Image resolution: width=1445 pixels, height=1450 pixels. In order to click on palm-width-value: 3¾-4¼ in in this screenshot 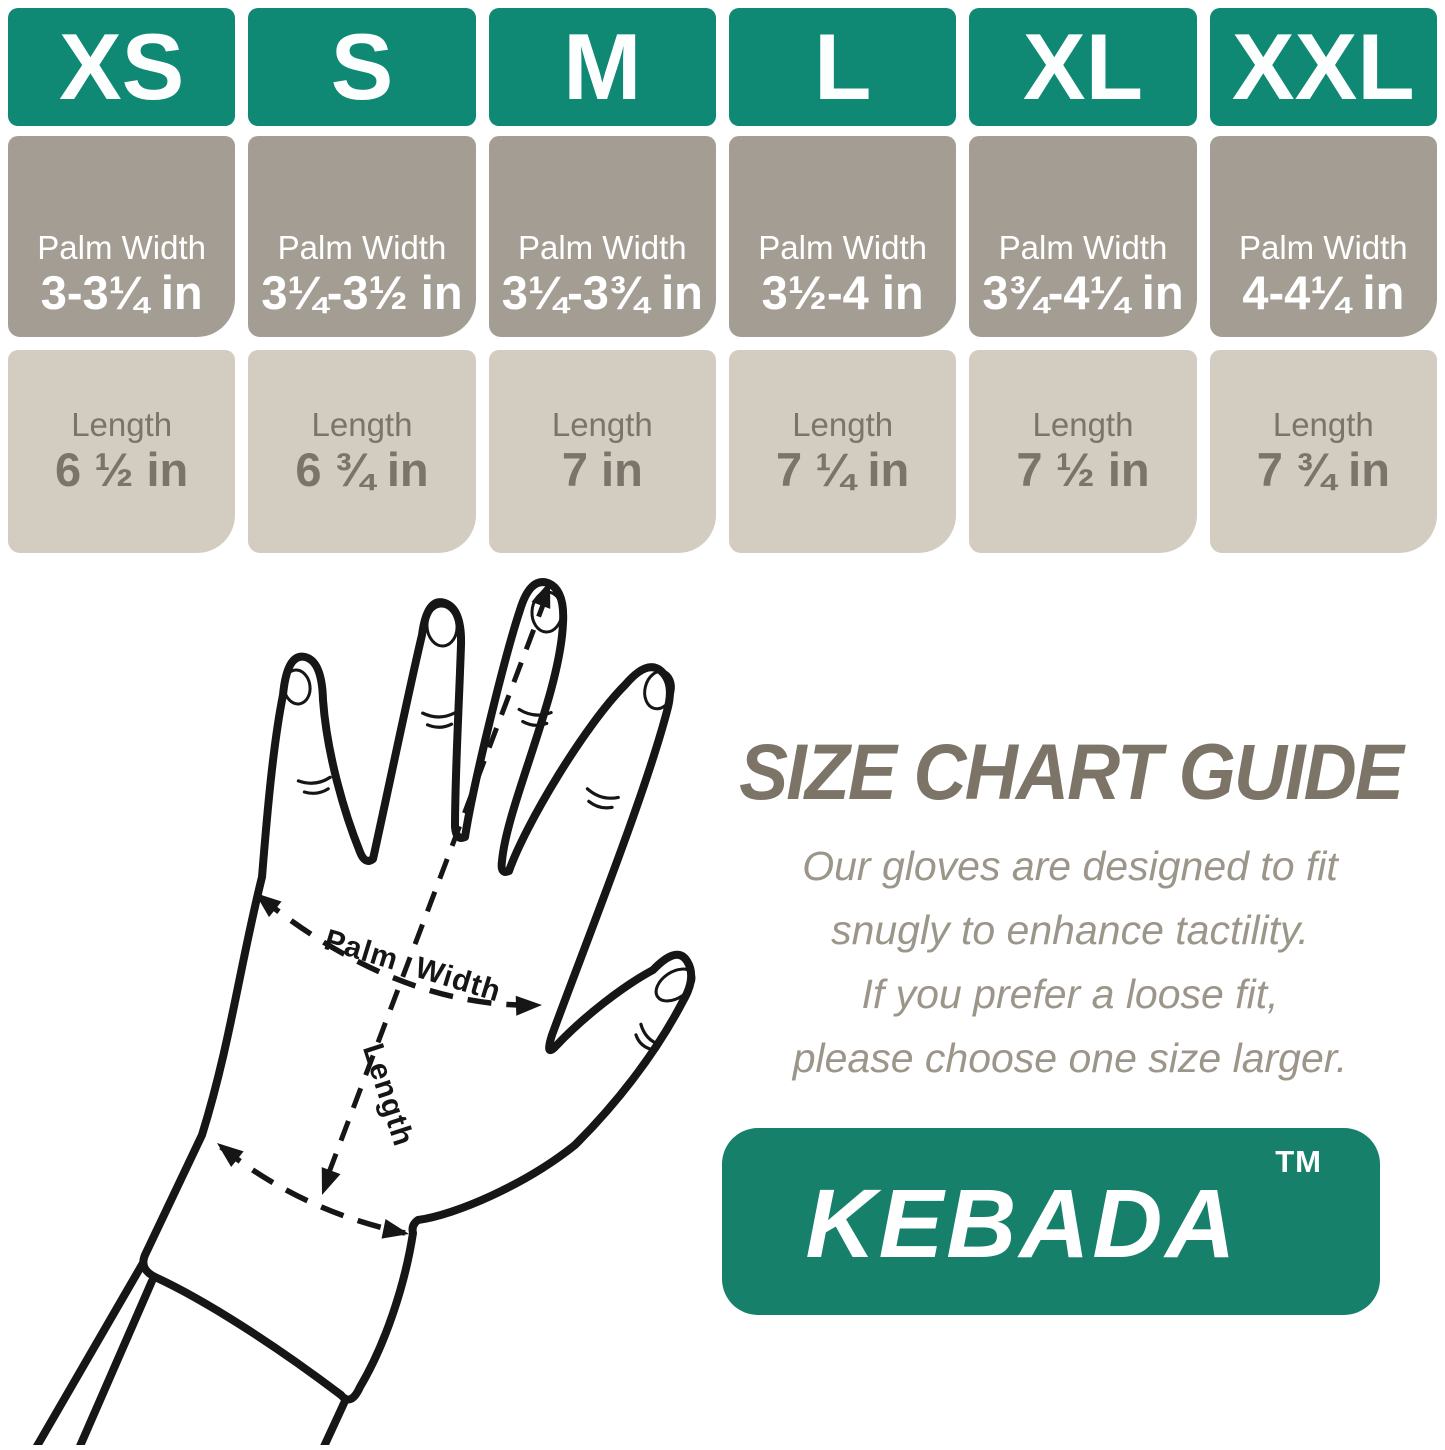, I will do `click(1083, 292)`.